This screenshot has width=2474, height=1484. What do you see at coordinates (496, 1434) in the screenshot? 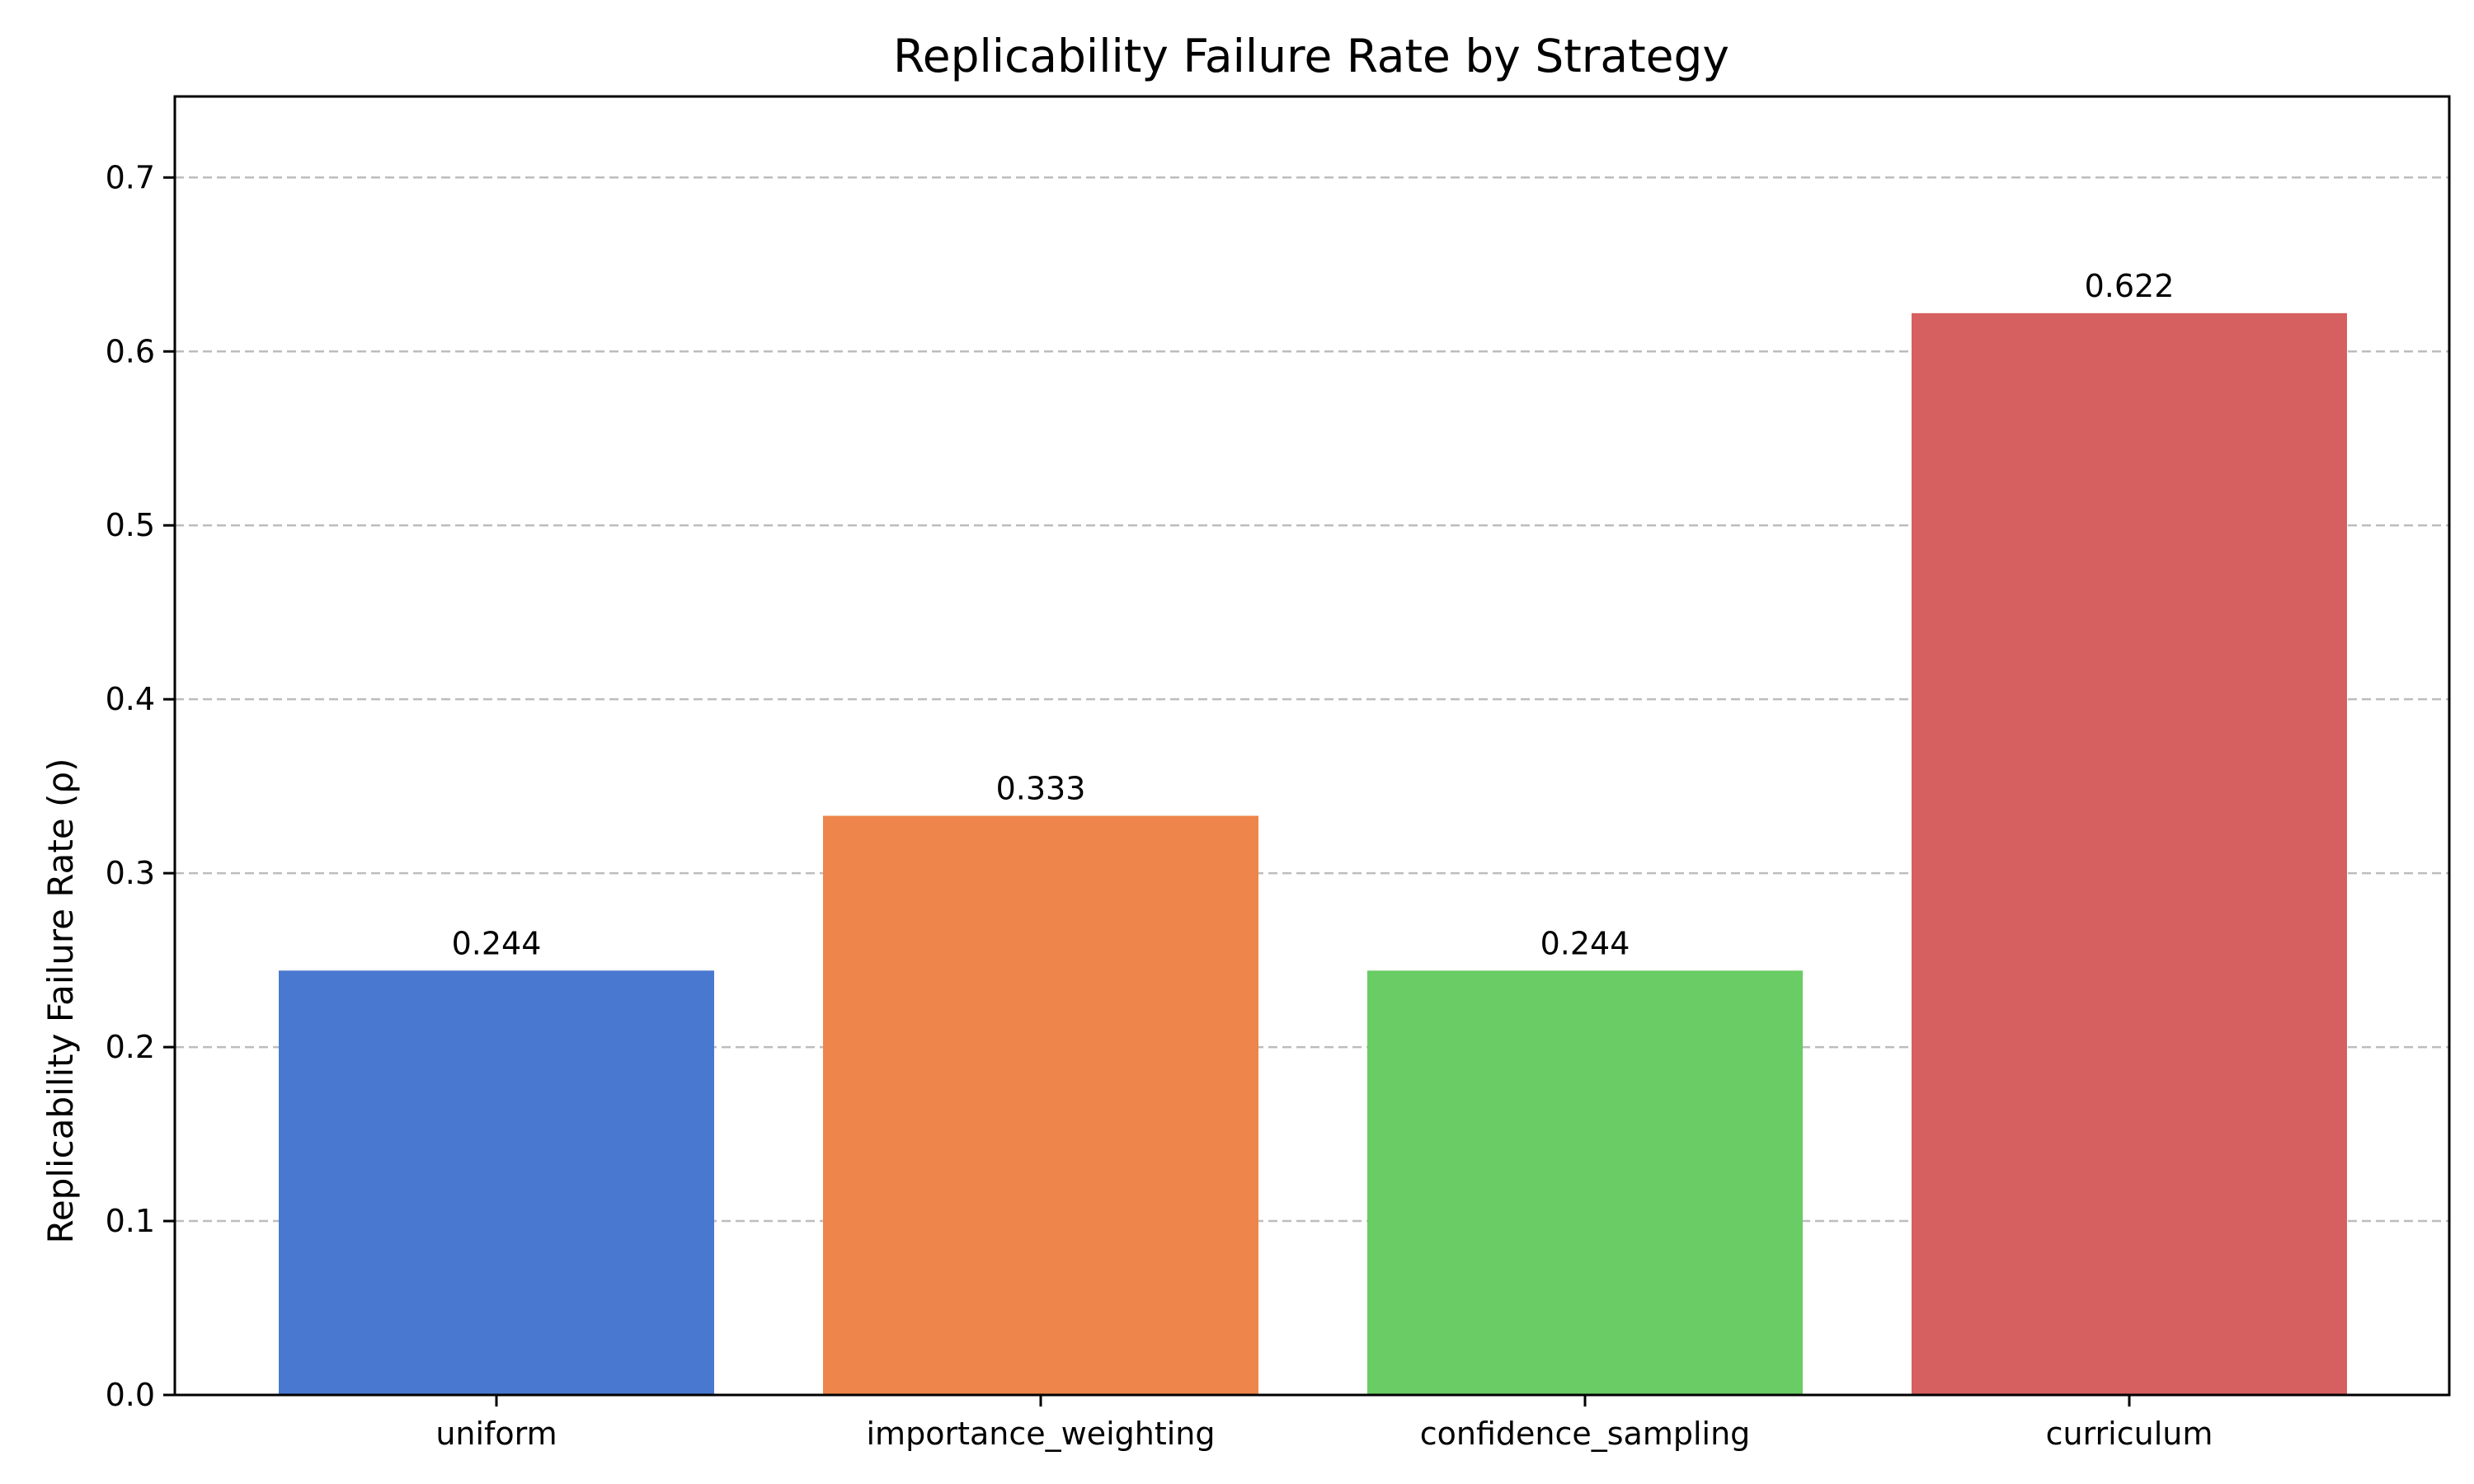
I see `x-tick-label: uniform` at bounding box center [496, 1434].